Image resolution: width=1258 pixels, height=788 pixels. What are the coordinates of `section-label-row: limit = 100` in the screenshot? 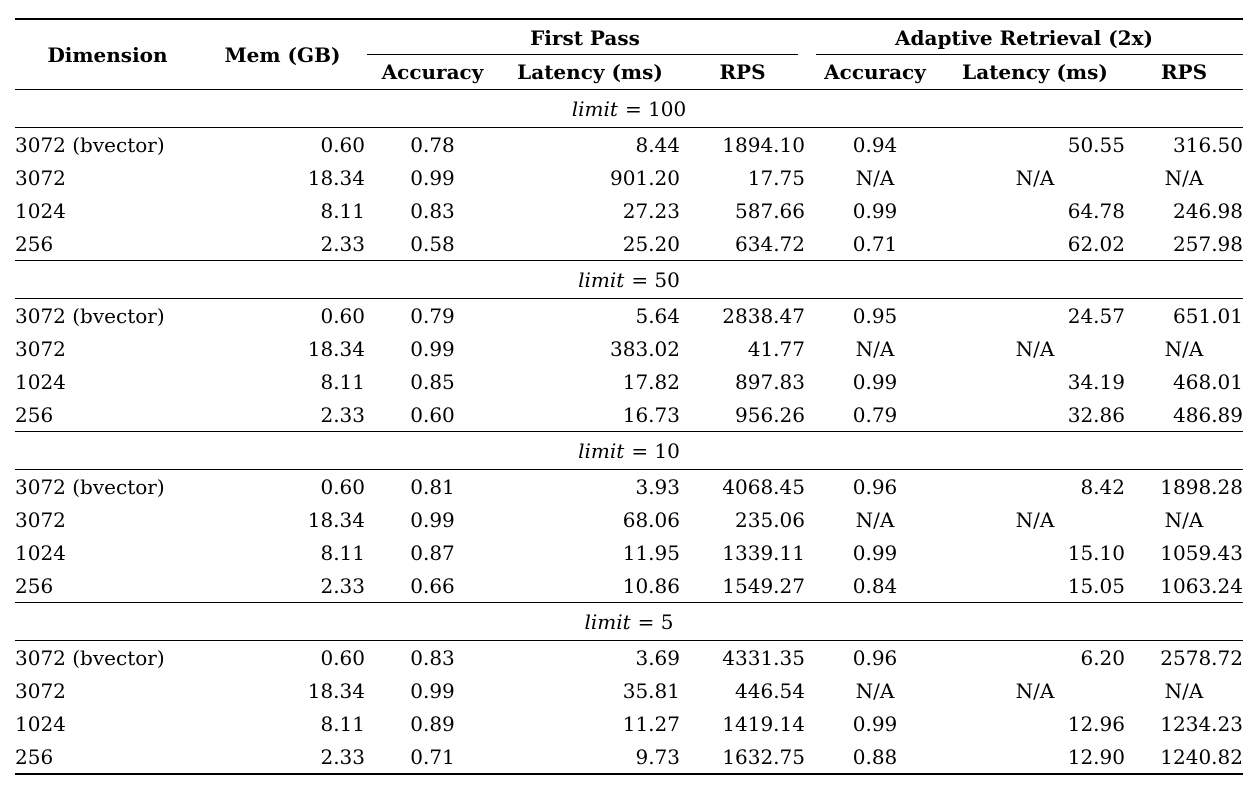 It's located at (629, 108).